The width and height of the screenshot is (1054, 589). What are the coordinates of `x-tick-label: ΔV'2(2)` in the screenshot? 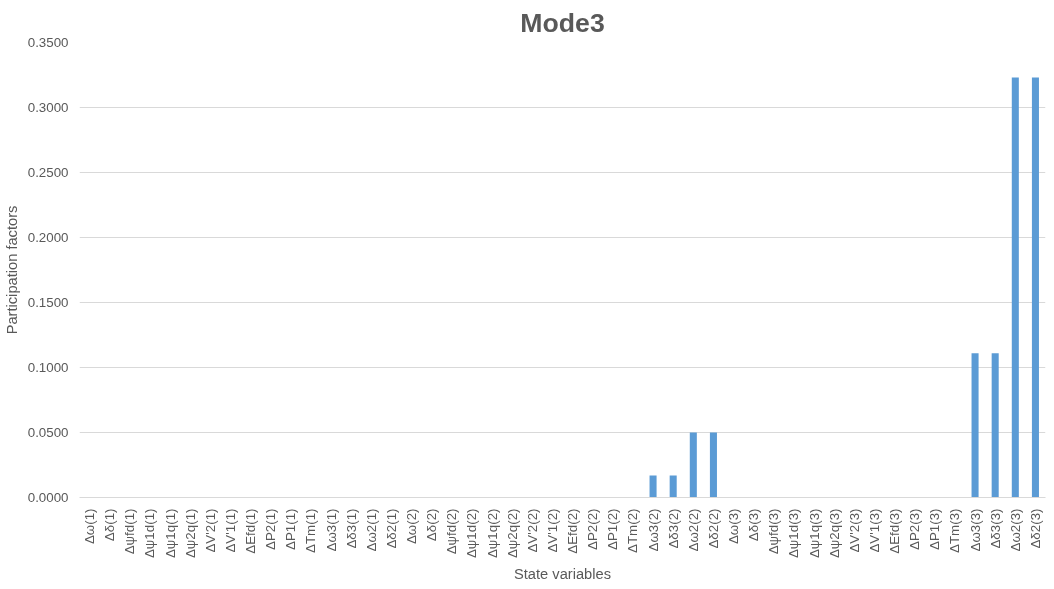 It's located at (532, 530).